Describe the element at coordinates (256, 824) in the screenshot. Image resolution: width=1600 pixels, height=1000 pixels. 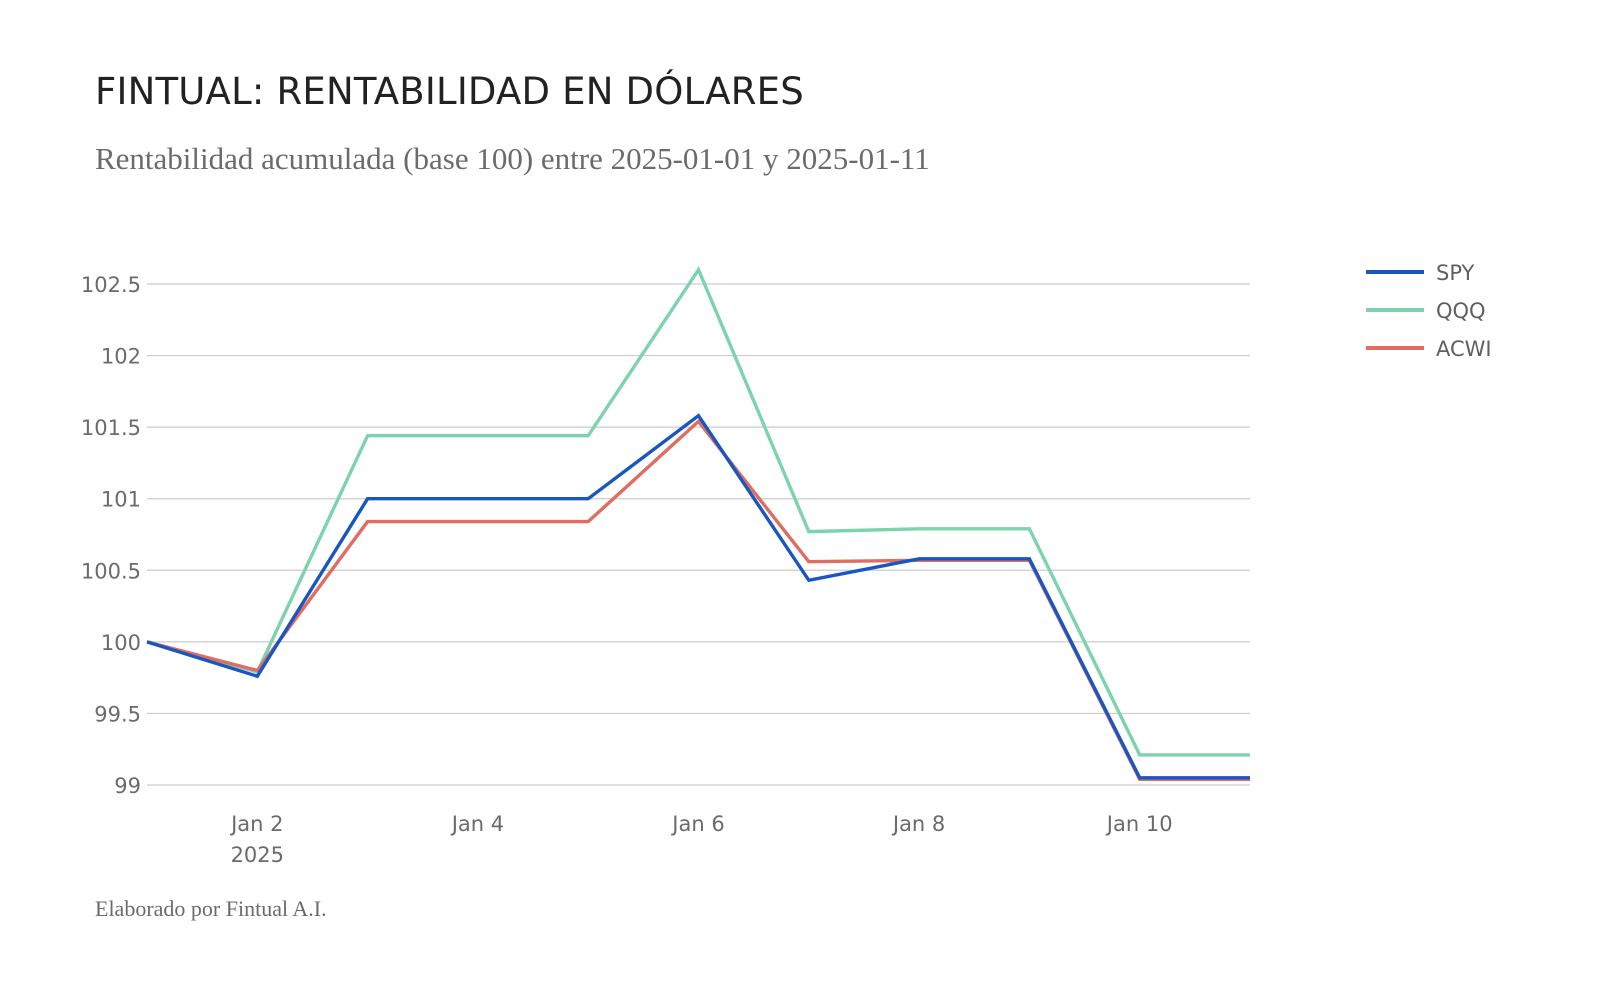
I see `x-tick-label: Jan 2` at that location.